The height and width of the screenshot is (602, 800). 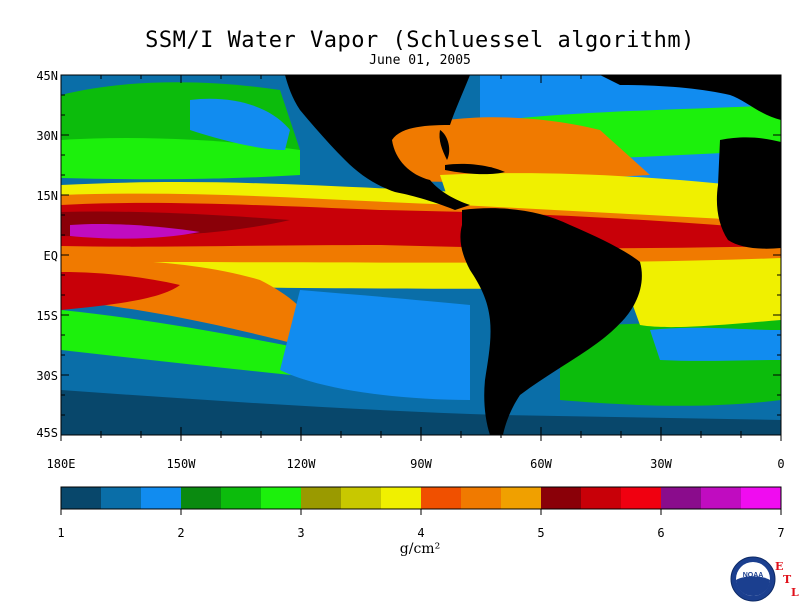 I want to click on colorbar-frame, so click(x=421, y=498).